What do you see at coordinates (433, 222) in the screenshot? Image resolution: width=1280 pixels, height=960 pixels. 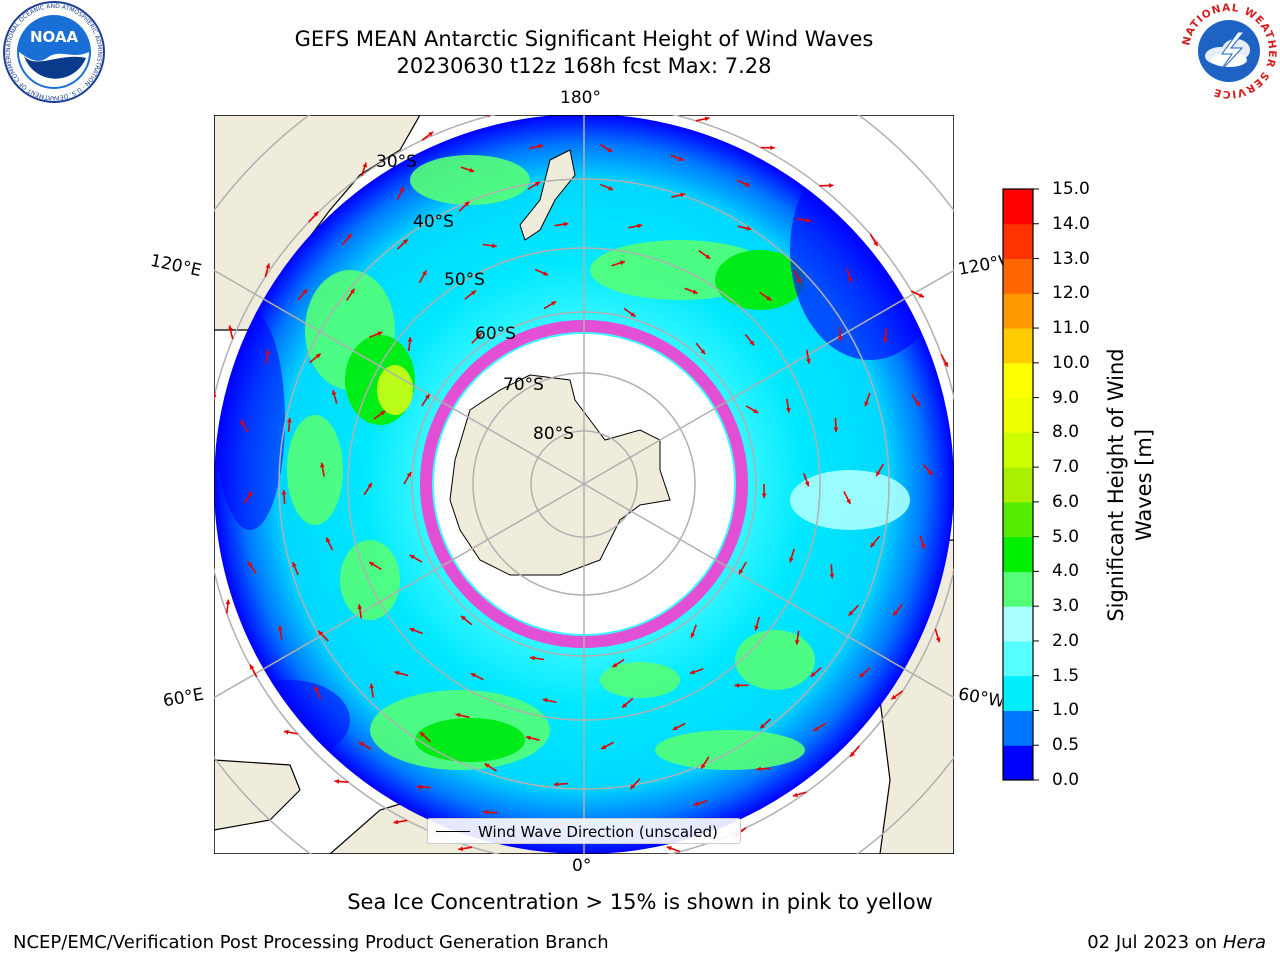 I see `lat-label-40s: 40°S` at bounding box center [433, 222].